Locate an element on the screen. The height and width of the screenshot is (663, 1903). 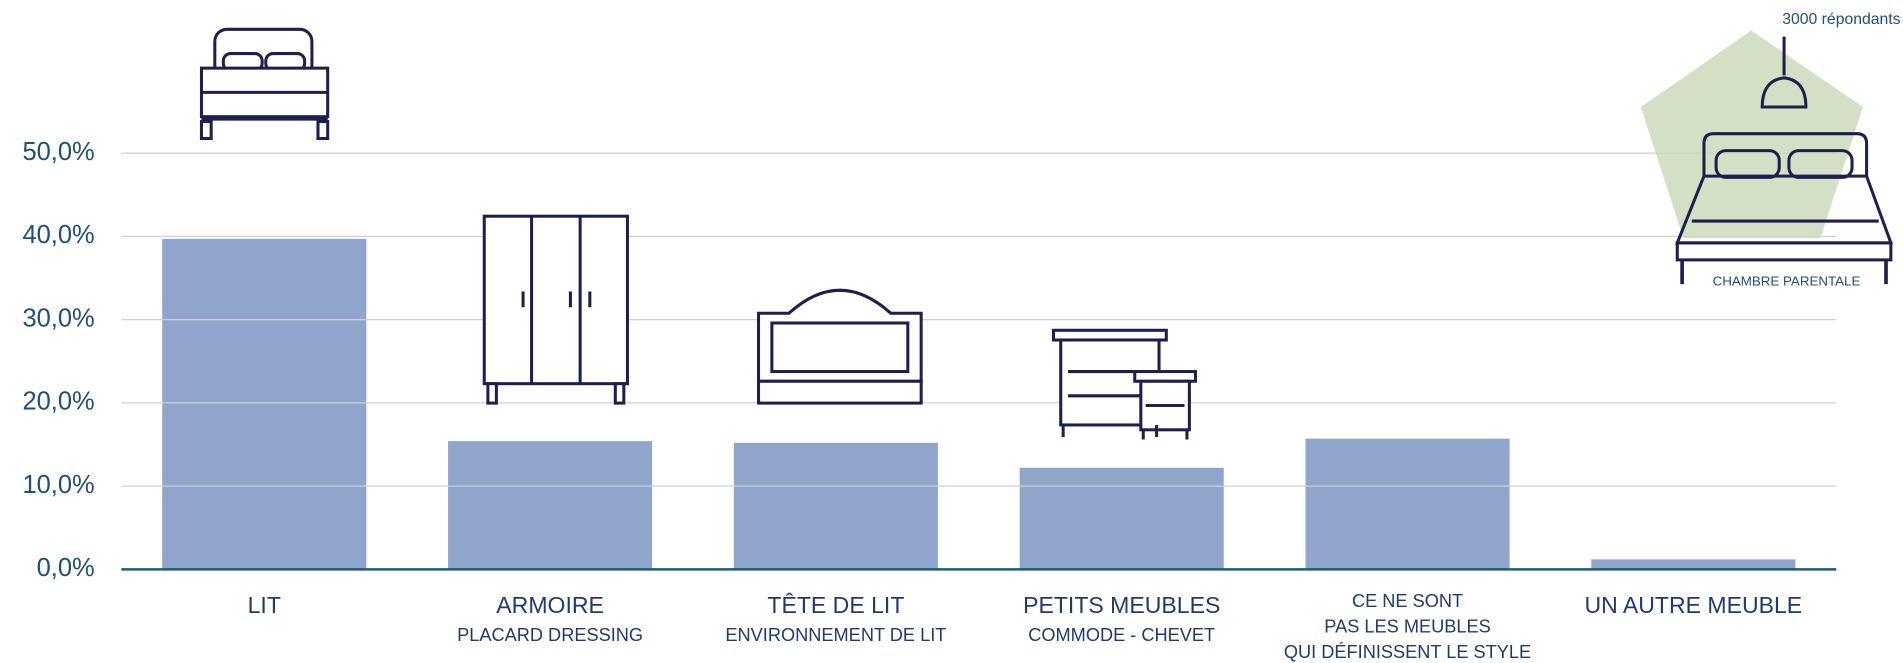
y-tick-label: 20,0% is located at coordinates (58, 402).